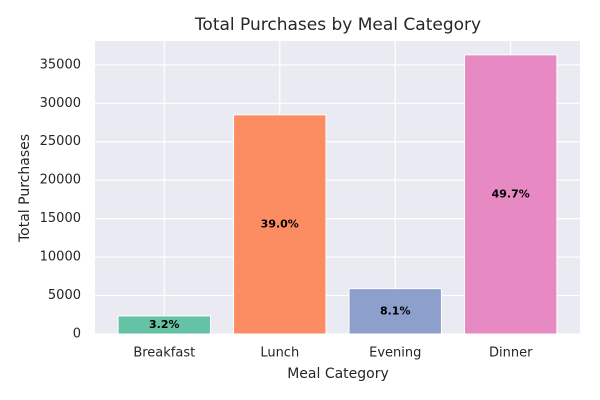  What do you see at coordinates (337, 25) in the screenshot?
I see `chart-title: Total Purchases by Meal Category` at bounding box center [337, 25].